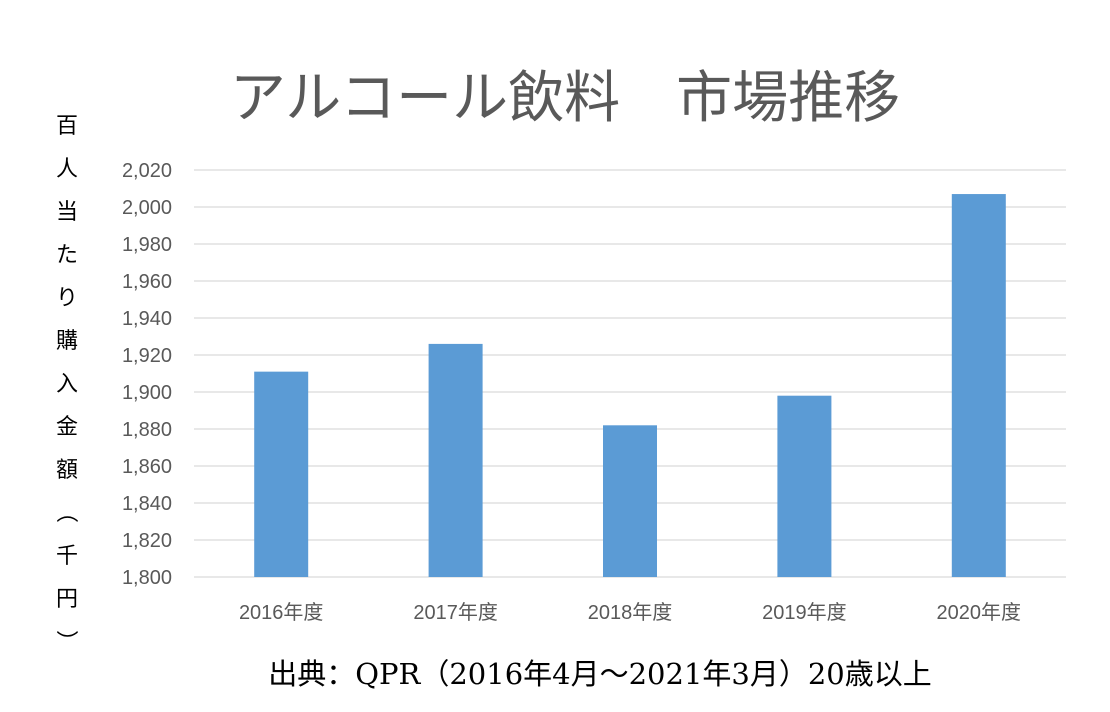  I want to click on y-axis-label-char: た, so click(67, 255).